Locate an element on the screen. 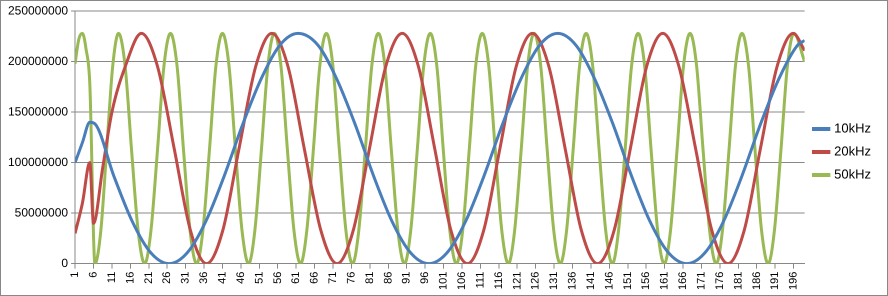 This screenshot has height=296, width=888. y-tick-label: 0 is located at coordinates (64, 263).